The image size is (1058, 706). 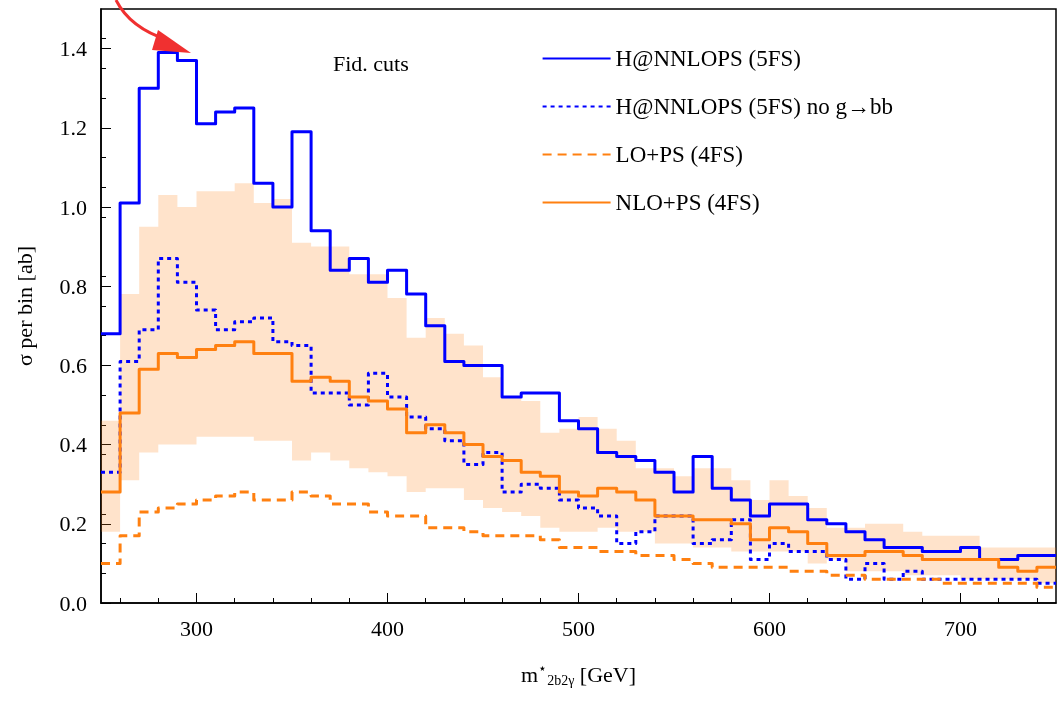 I want to click on x-tick-label: 500, so click(x=578, y=628).